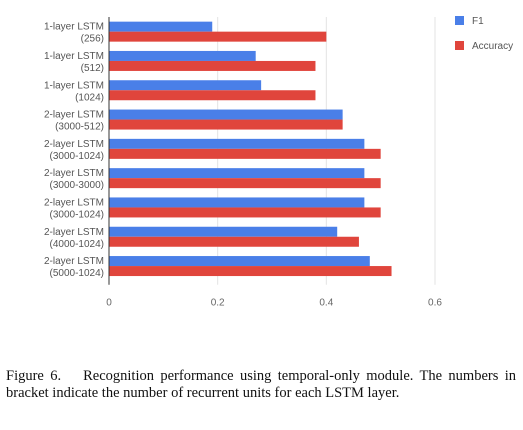 The image size is (523, 430). What do you see at coordinates (34, 376) in the screenshot?
I see `caption-label: Figure 6.` at bounding box center [34, 376].